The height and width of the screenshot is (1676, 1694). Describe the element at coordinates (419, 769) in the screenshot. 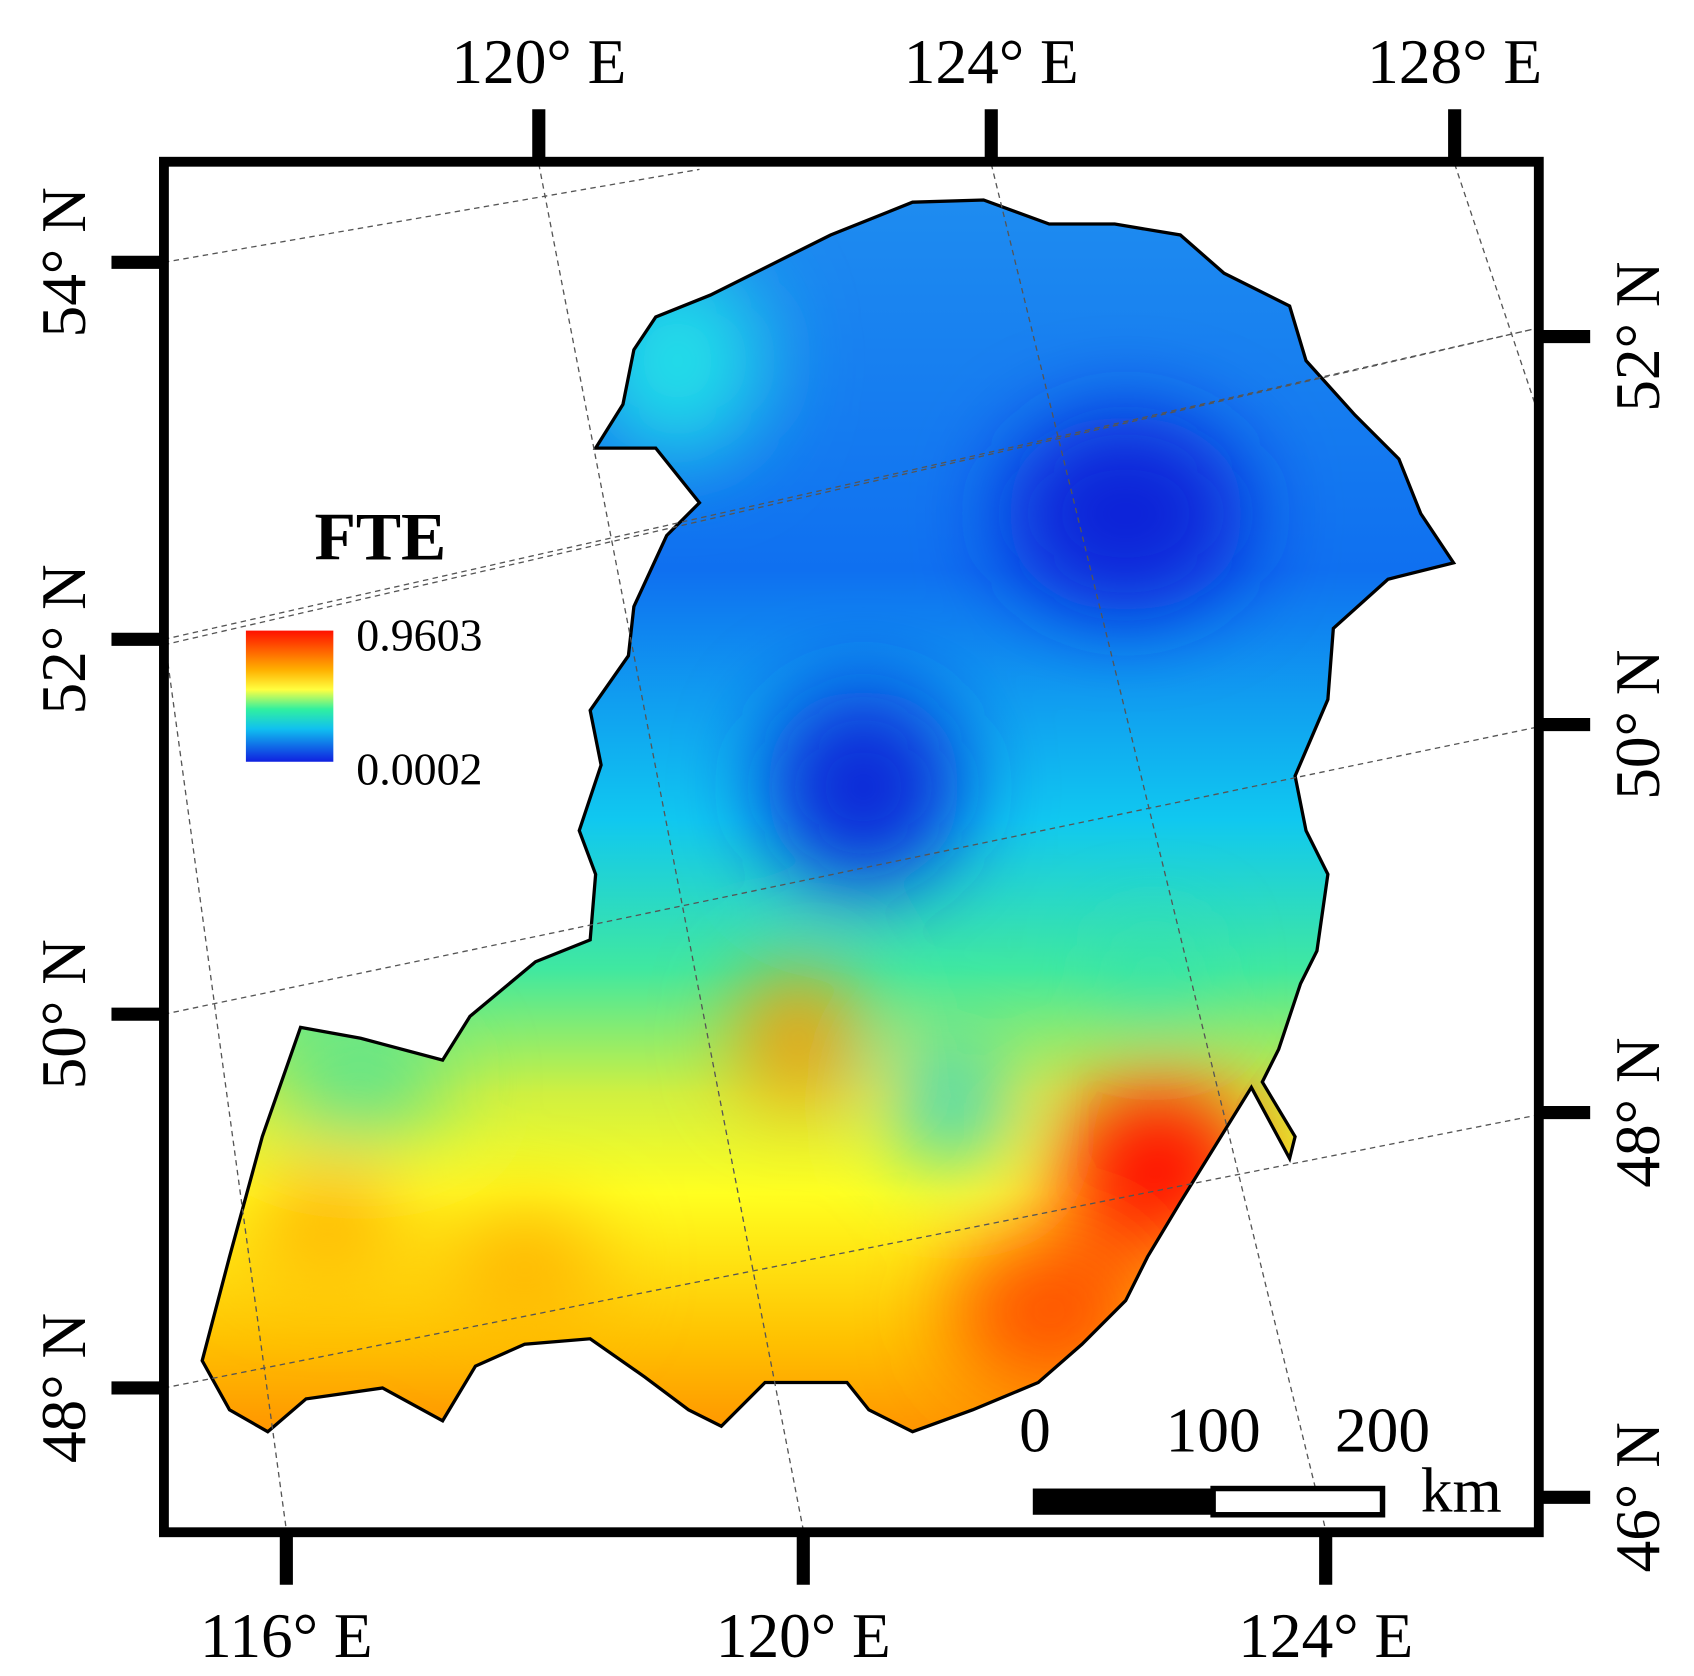

I see `legend-min: 0.0002` at that location.